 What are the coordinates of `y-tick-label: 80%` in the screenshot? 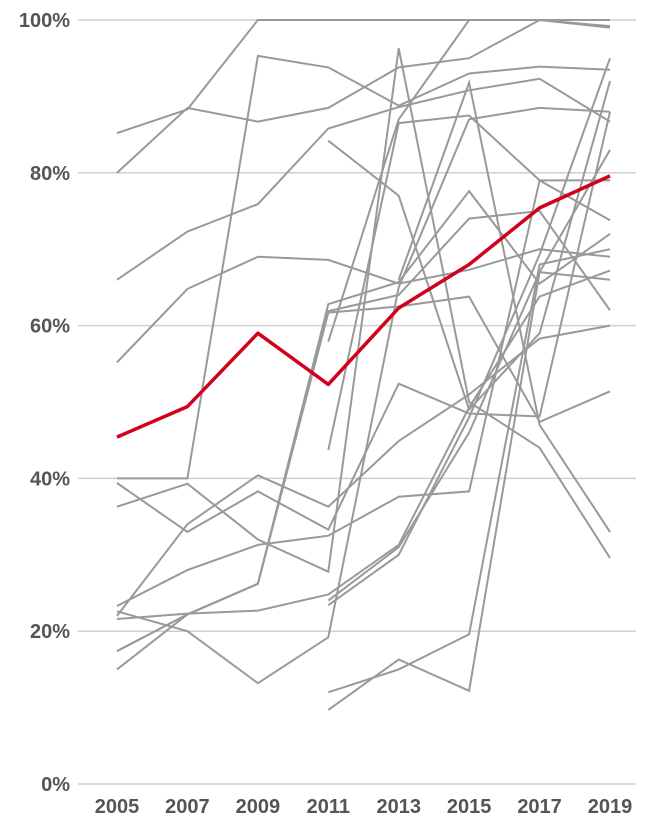 It's located at (50, 174).